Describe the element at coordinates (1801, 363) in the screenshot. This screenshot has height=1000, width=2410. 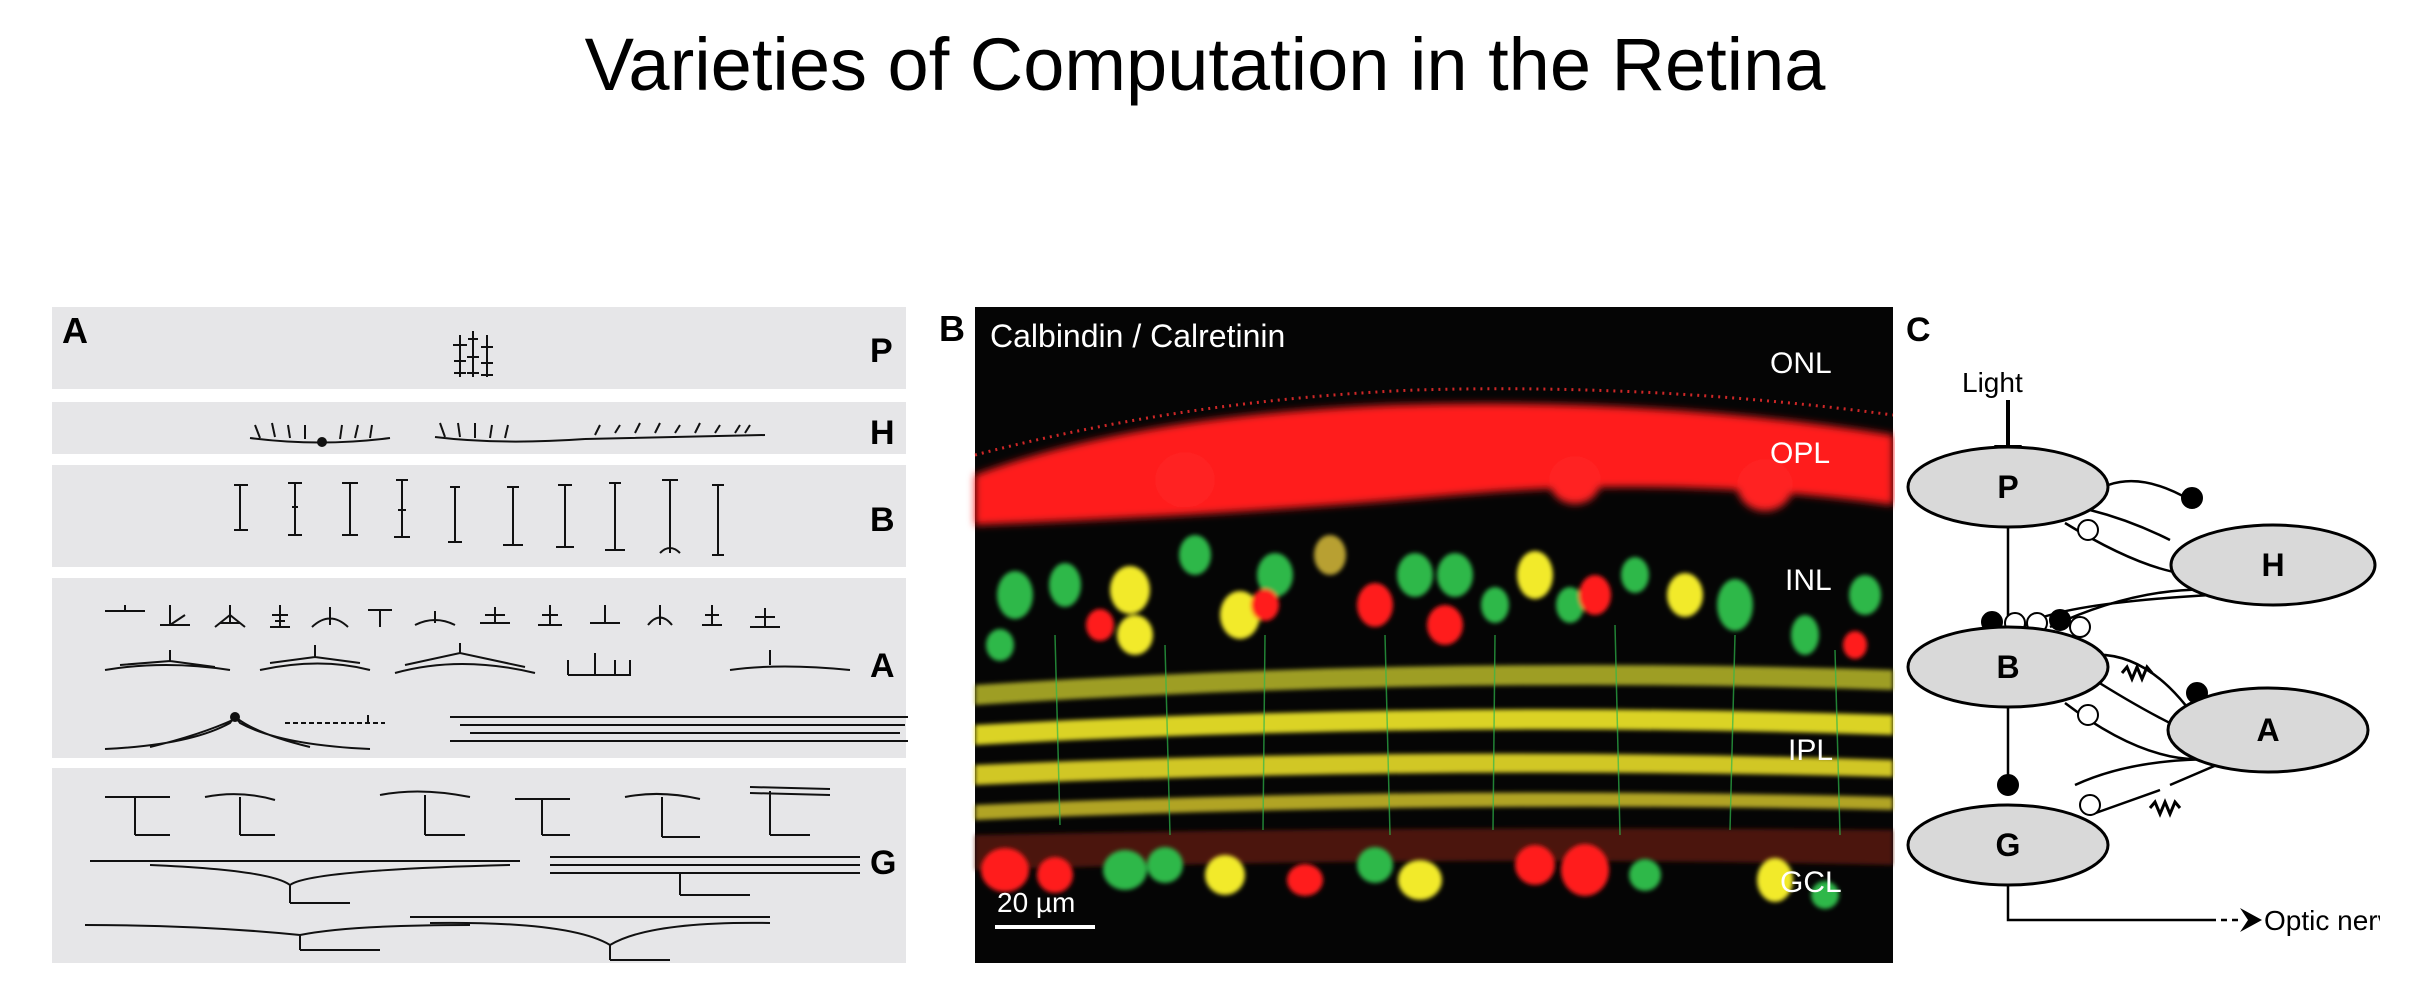
I see `layer-label-onl: ONL` at that location.